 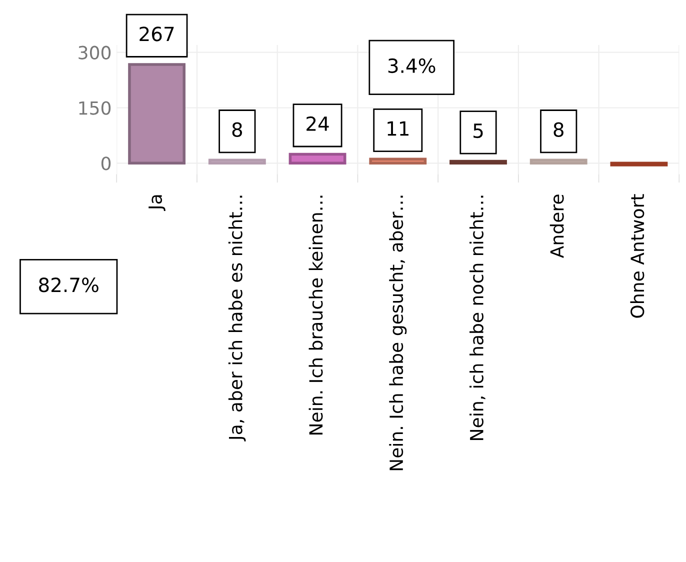 I want to click on text: 82.7%, so click(x=68, y=285).